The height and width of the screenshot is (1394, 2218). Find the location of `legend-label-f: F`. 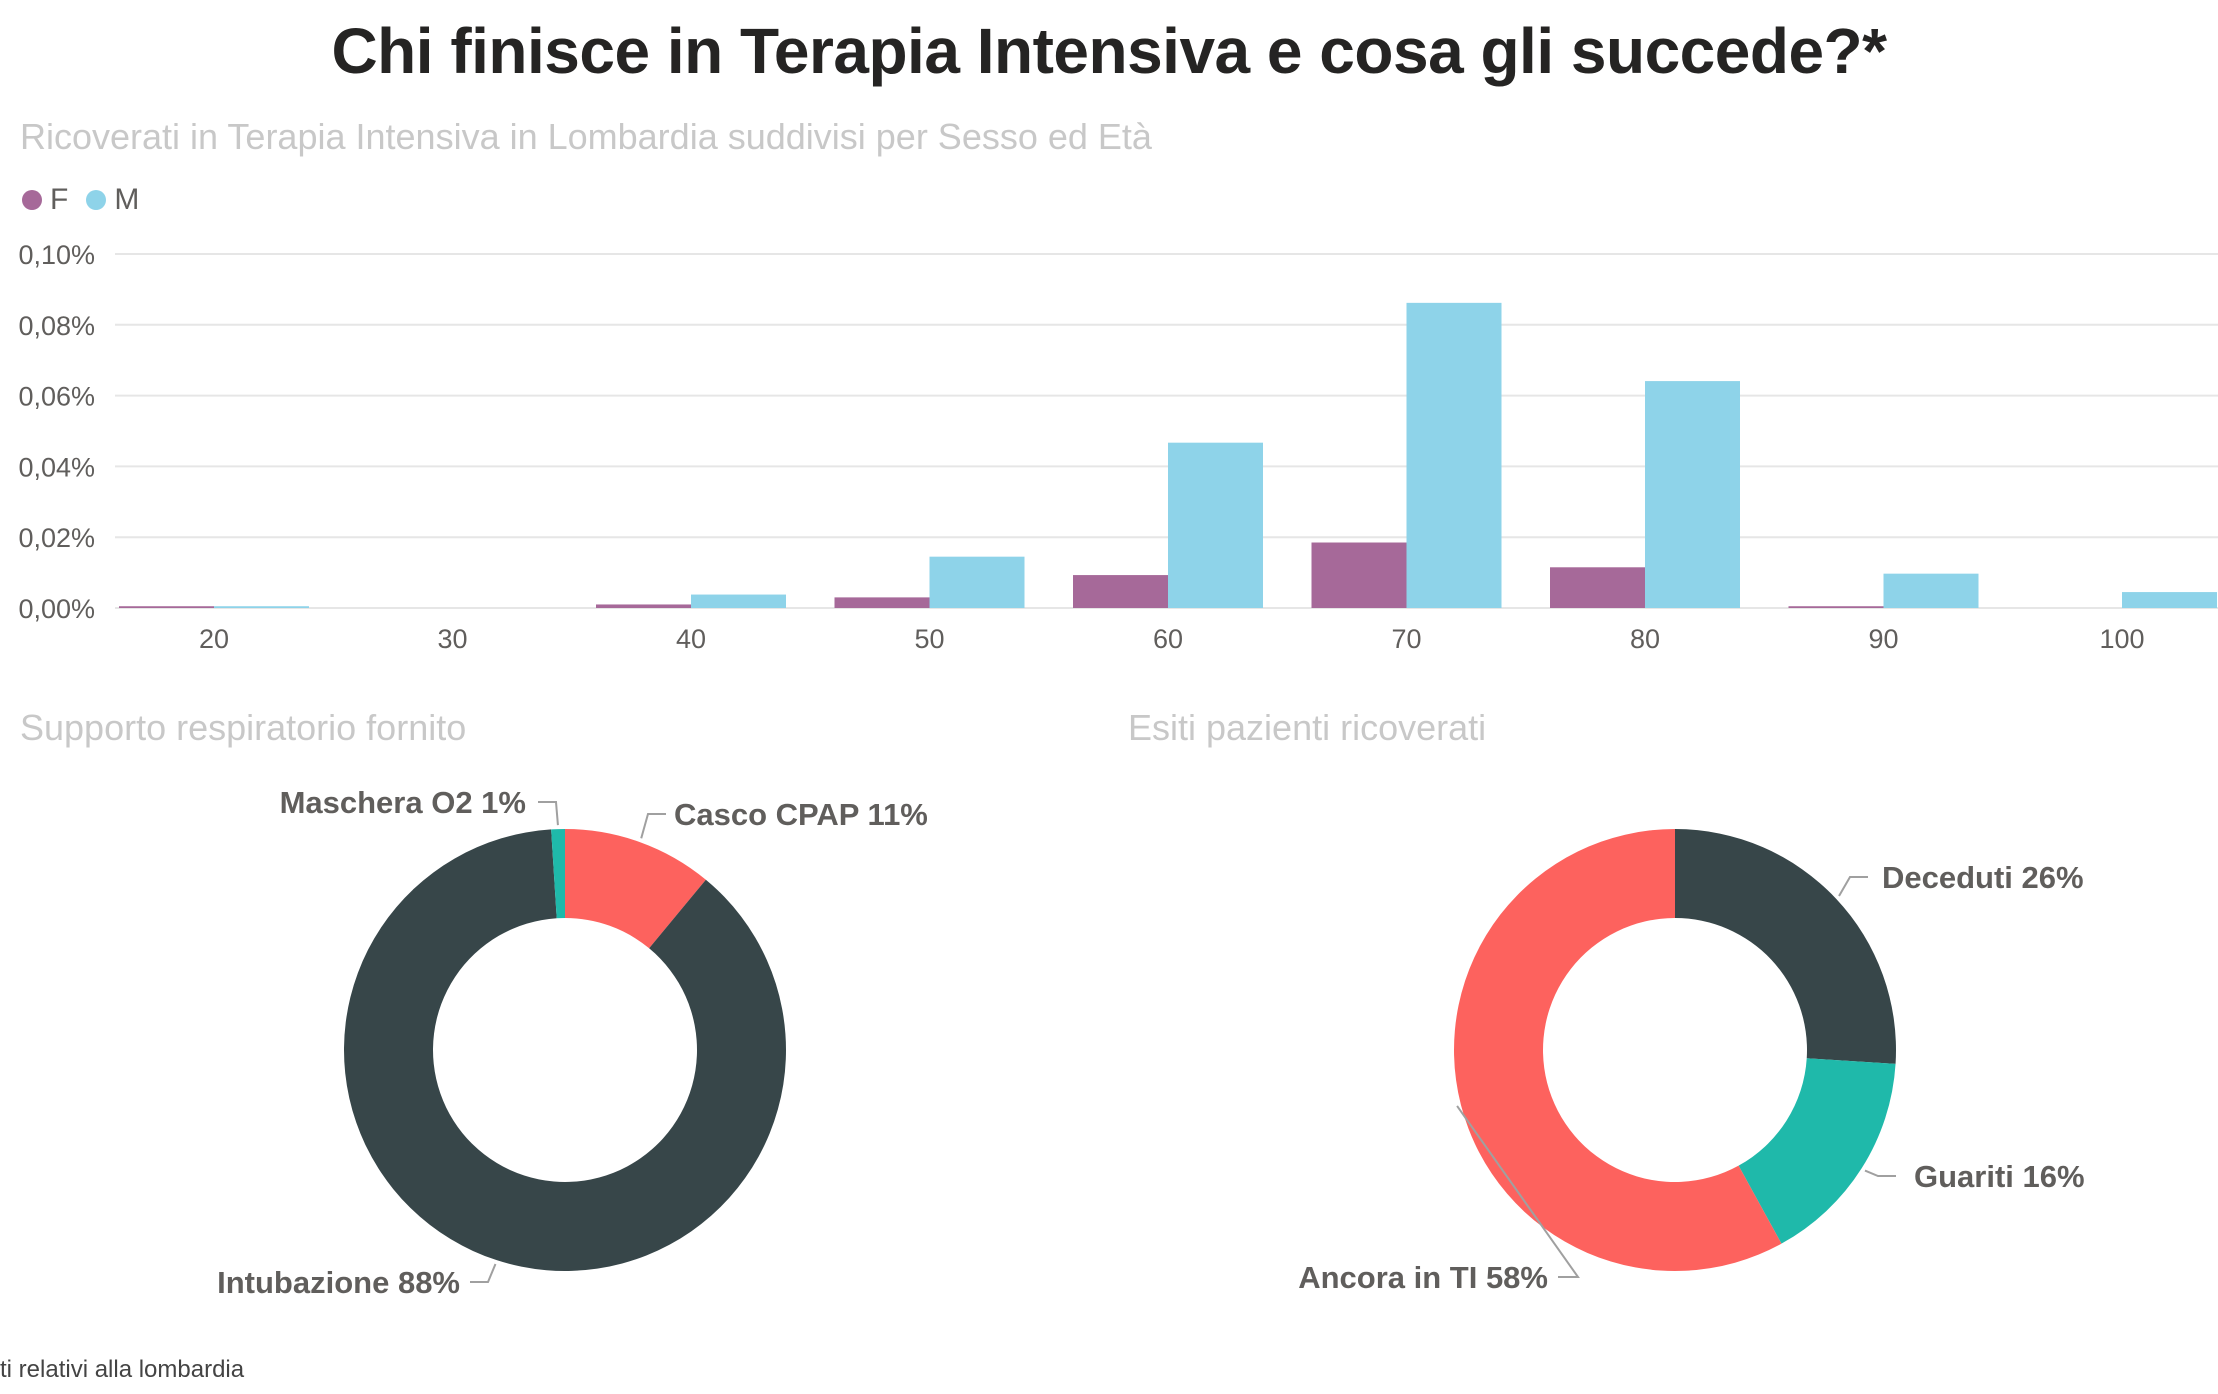

legend-label-f: F is located at coordinates (59, 199).